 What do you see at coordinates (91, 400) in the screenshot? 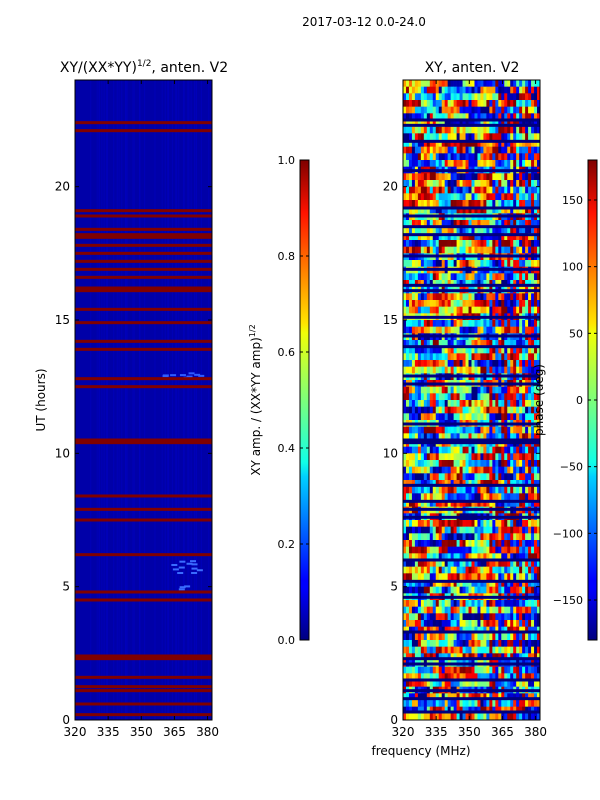
I see `amp-channel-stripe` at bounding box center [91, 400].